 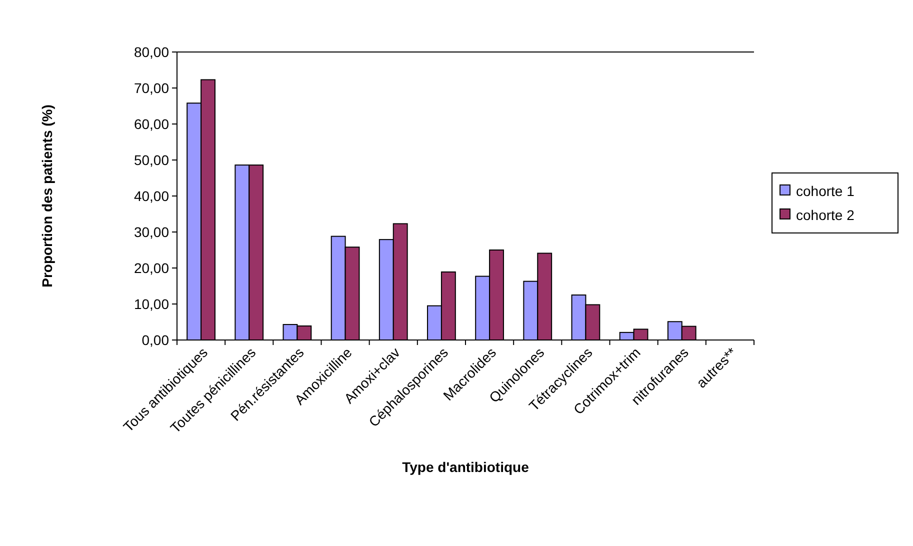 I want to click on y-tick-label: 20,00, so click(x=152, y=268).